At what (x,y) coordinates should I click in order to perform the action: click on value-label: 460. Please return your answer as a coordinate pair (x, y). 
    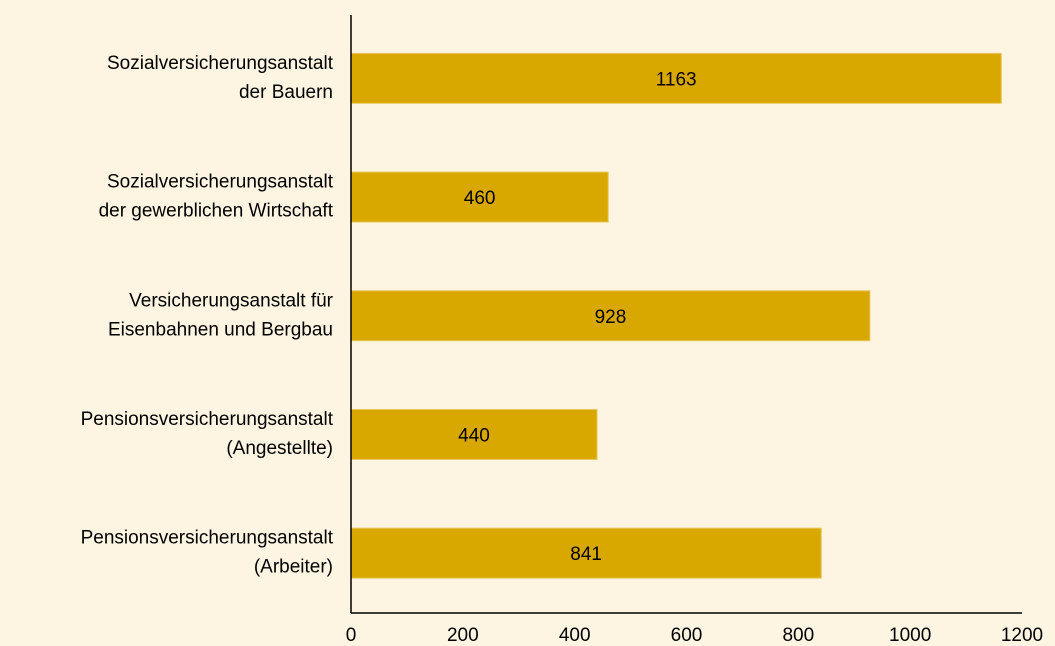
    Looking at the image, I should click on (480, 198).